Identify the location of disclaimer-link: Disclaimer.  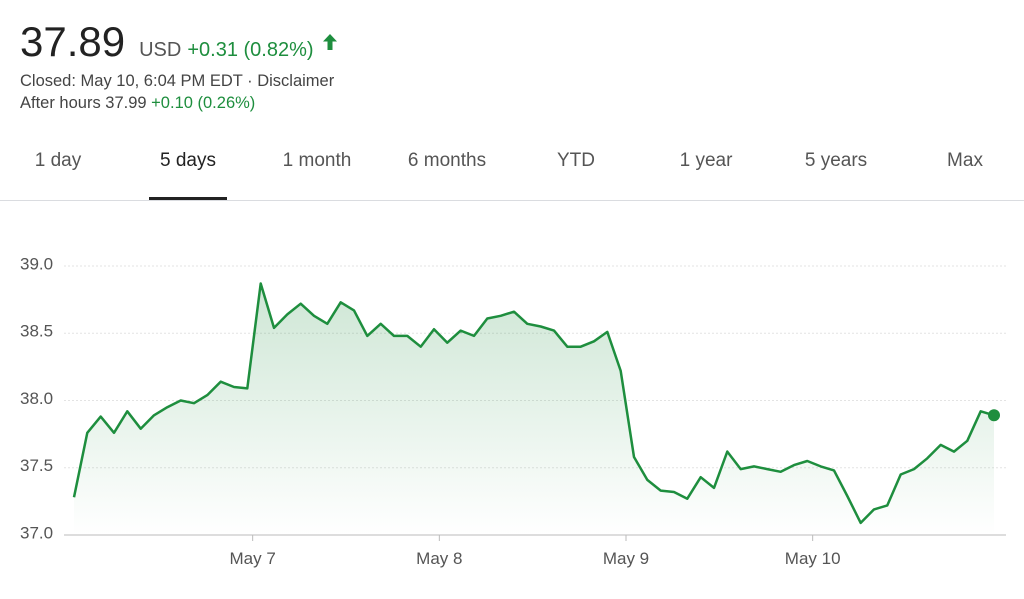
(296, 81).